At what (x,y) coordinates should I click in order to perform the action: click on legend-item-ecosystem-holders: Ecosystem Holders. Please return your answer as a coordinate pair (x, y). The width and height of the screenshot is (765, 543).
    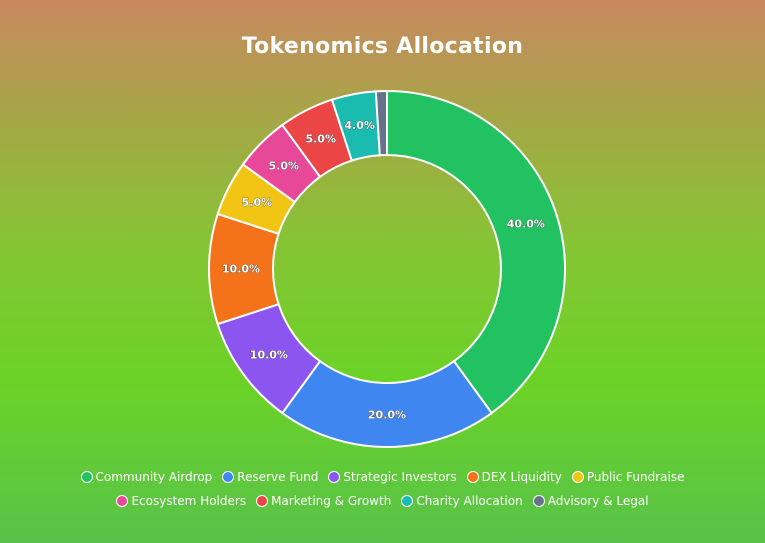
    Looking at the image, I should click on (181, 501).